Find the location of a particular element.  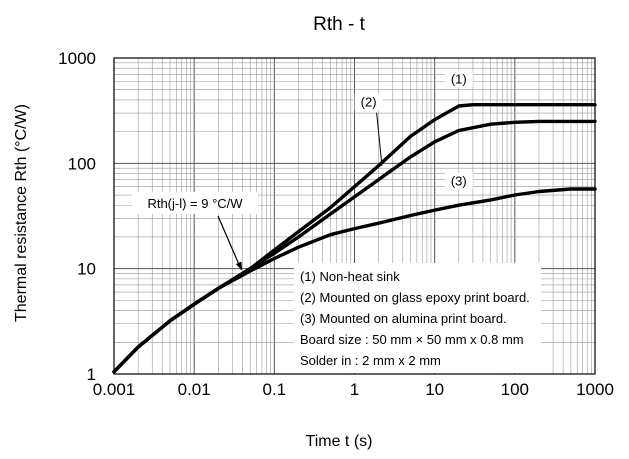

x-tick-label: 1 is located at coordinates (354, 389).